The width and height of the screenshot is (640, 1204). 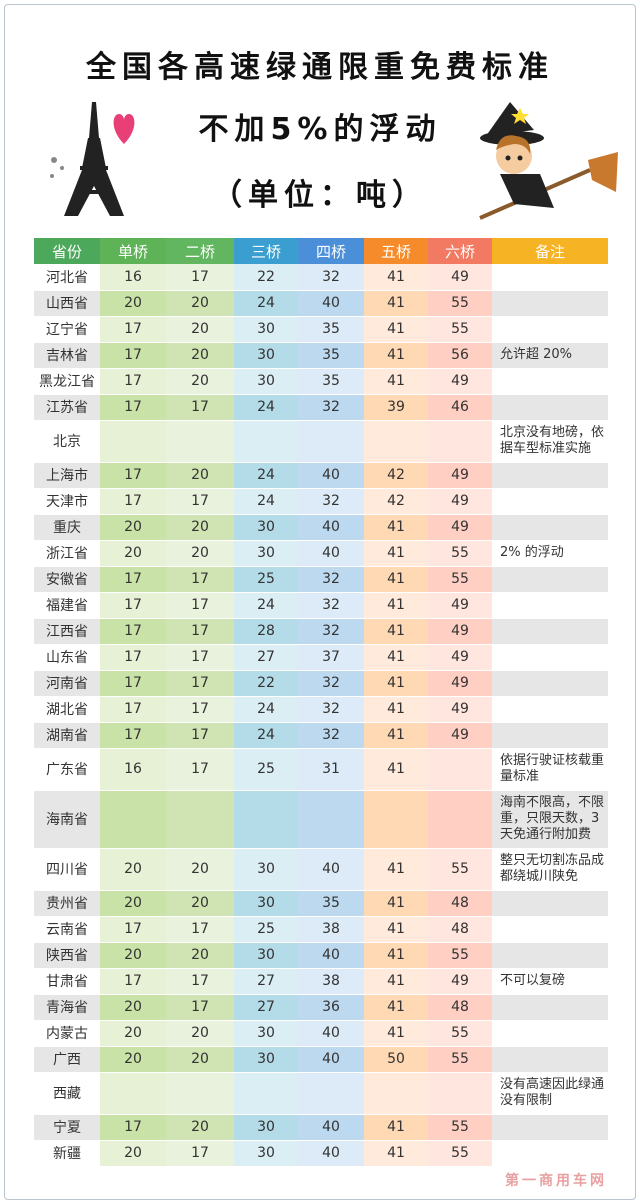 I want to click on axle-1-limit-cell, so click(x=133, y=819).